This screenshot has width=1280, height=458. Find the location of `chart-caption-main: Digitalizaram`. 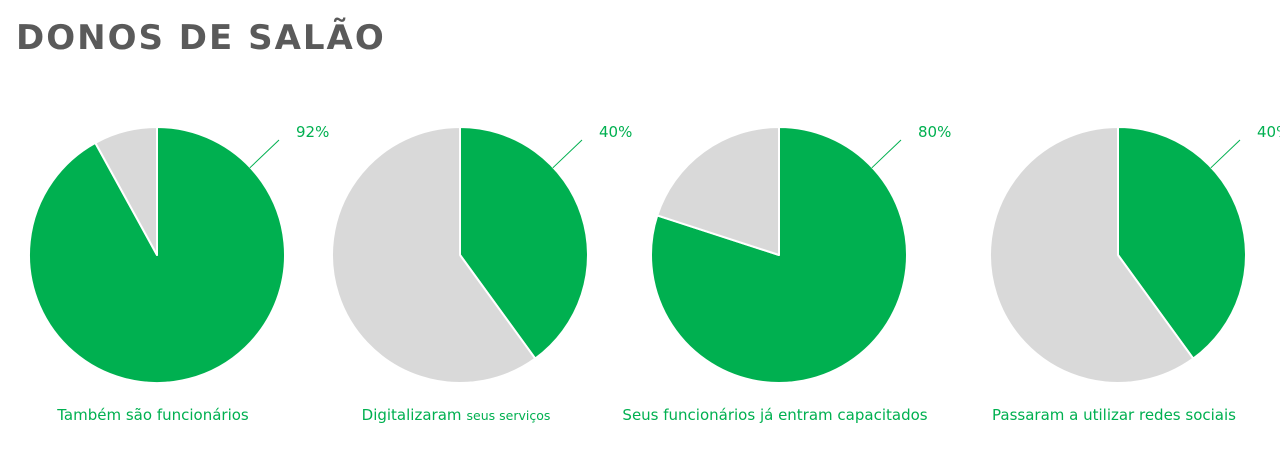

chart-caption-main: Digitalizaram is located at coordinates (412, 415).